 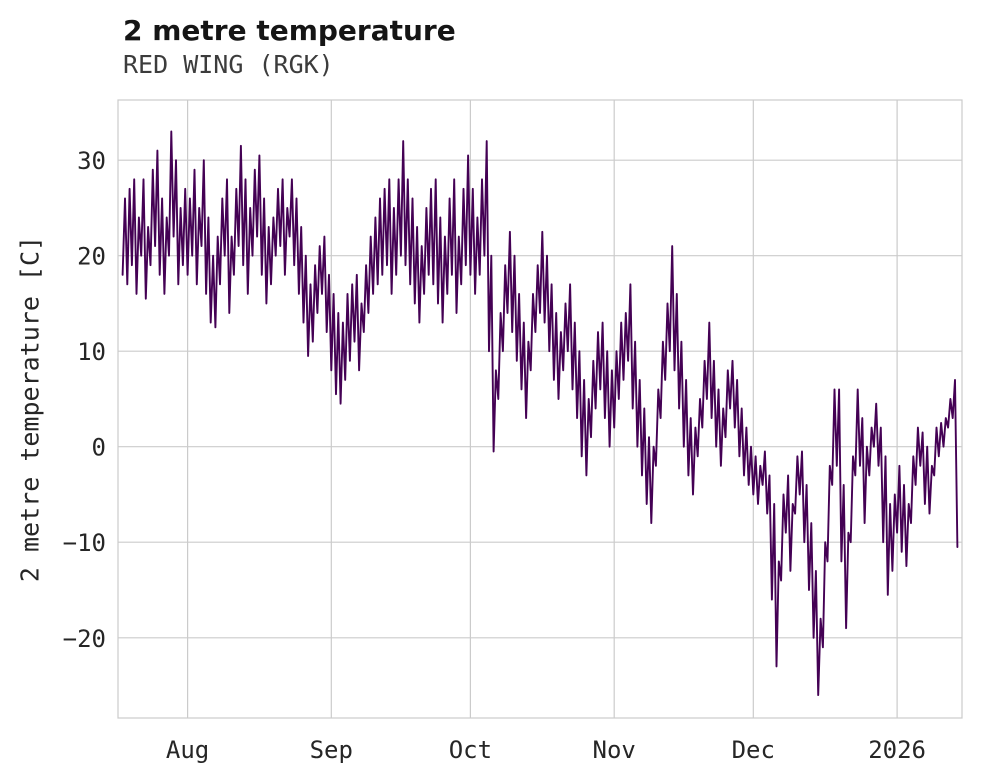 What do you see at coordinates (187, 750) in the screenshot?
I see `x-tick-label: Aug` at bounding box center [187, 750].